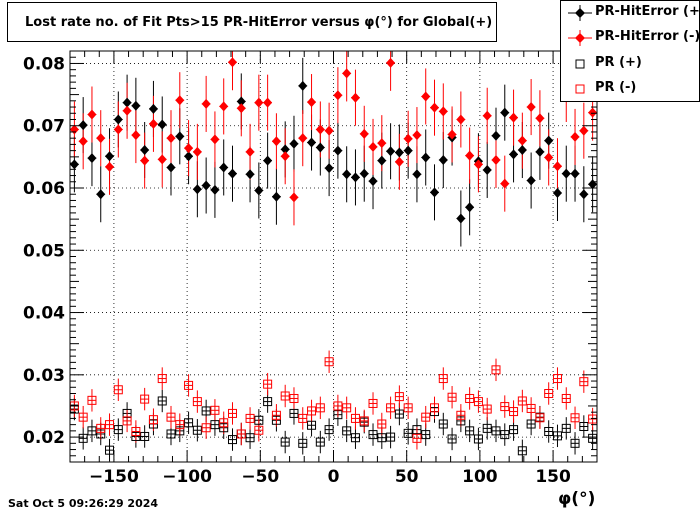 The width and height of the screenshot is (700, 514). What do you see at coordinates (44, 251) in the screenshot?
I see `y-tick-label: 0.05` at bounding box center [44, 251].